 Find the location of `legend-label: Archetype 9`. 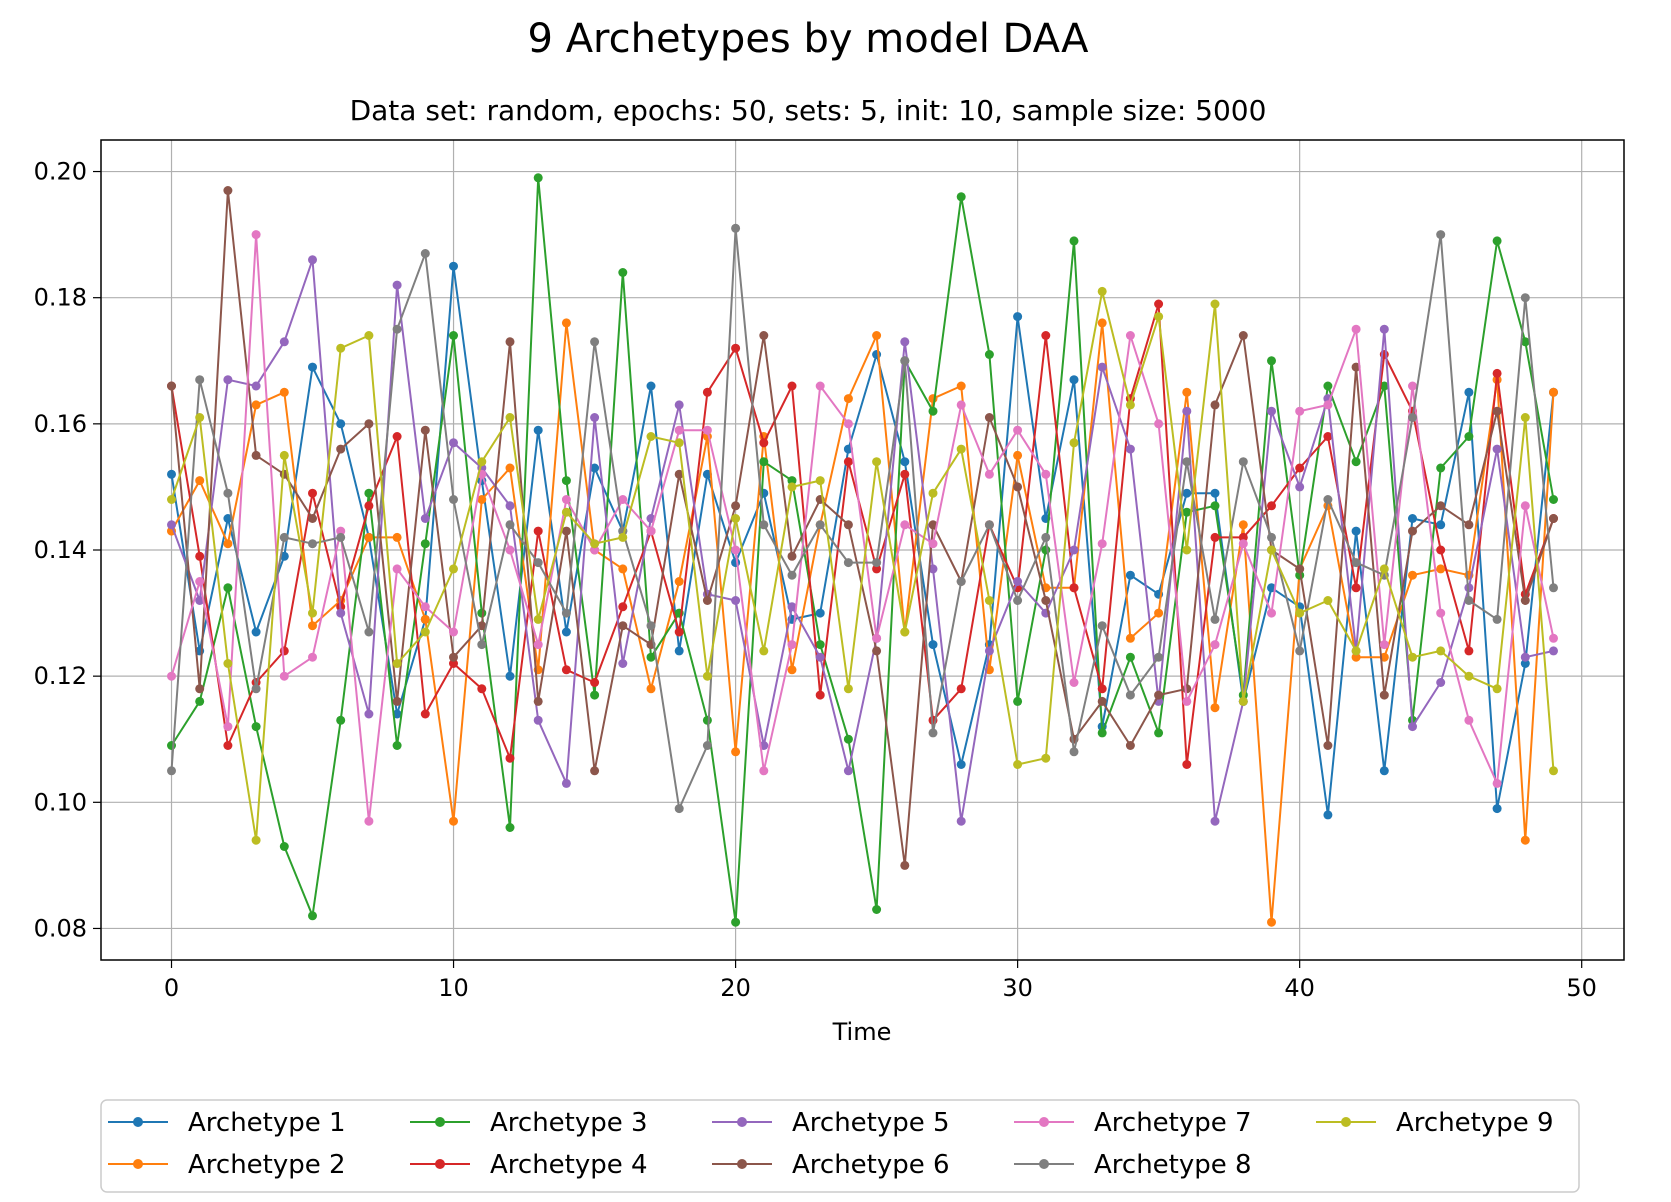

legend-label: Archetype 9 is located at coordinates (1475, 1123).